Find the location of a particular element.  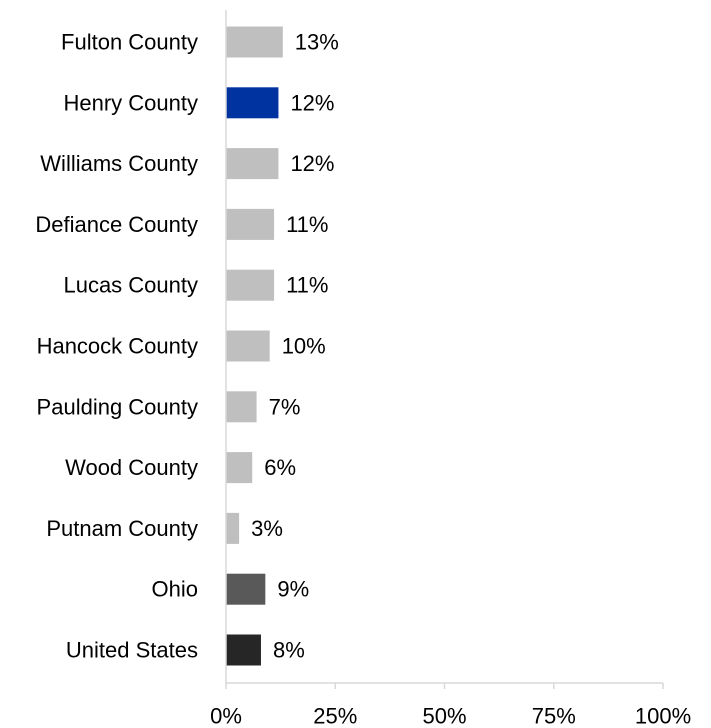

data-label-ohio: 9% is located at coordinates (293, 589).